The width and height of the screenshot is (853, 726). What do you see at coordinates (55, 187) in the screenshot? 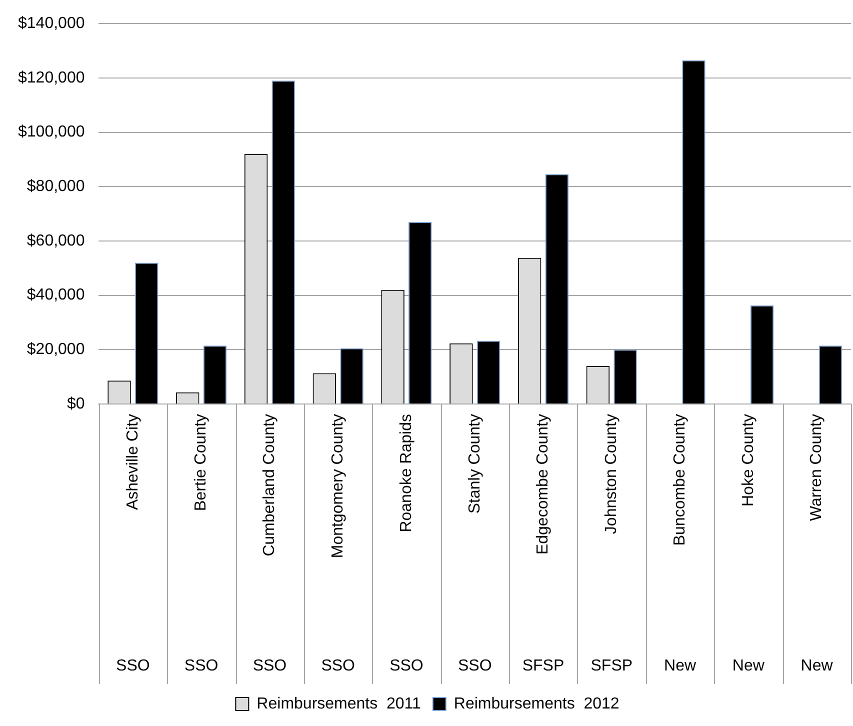
I see `y-tick-label: $80,000` at bounding box center [55, 187].